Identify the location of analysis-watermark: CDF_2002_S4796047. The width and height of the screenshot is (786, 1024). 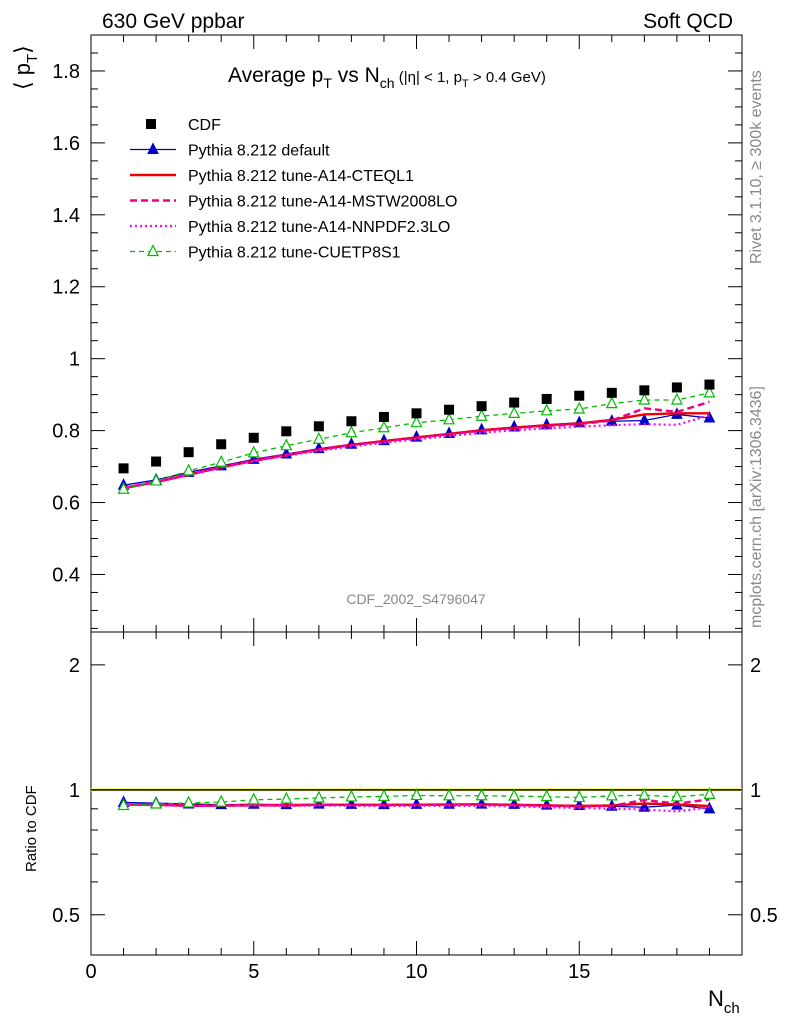
(416, 599).